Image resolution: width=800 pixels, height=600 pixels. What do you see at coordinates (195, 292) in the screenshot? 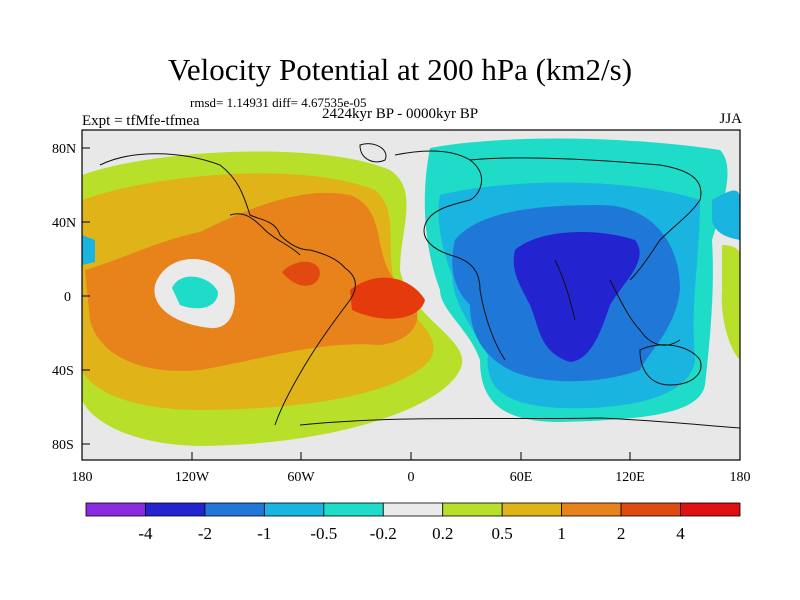
I see `contour-pacific-low-0.5` at bounding box center [195, 292].